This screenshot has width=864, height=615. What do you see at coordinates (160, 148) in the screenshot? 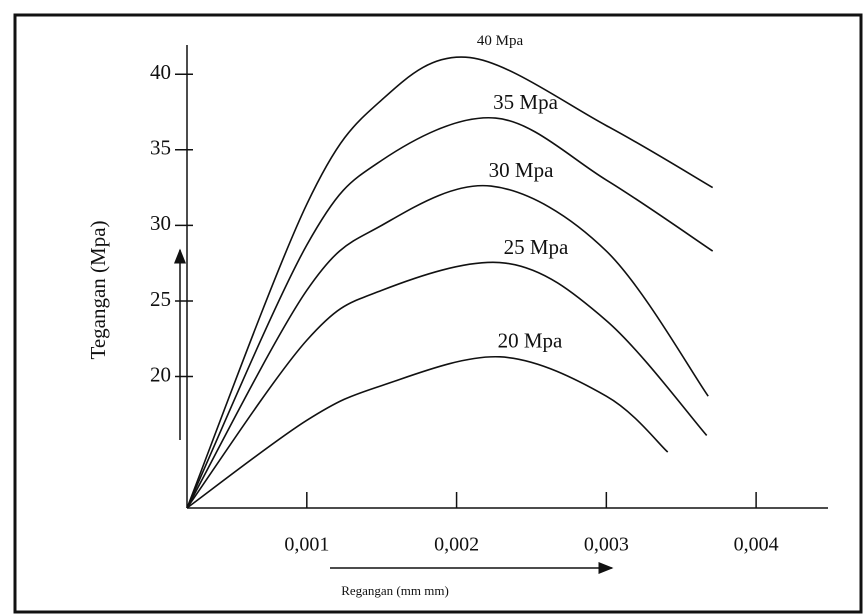
I see `y-tick-label: 35` at bounding box center [160, 148].